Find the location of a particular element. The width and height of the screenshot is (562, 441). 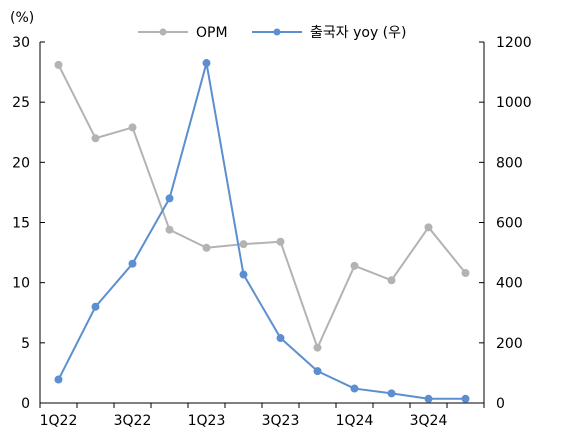

left-axis-tick-label: 25 is located at coordinates (21, 103).